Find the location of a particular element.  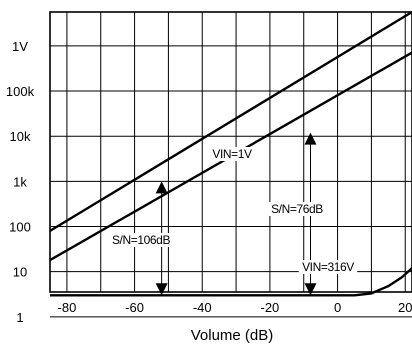

y-tick-label: 1 is located at coordinates (19, 317).